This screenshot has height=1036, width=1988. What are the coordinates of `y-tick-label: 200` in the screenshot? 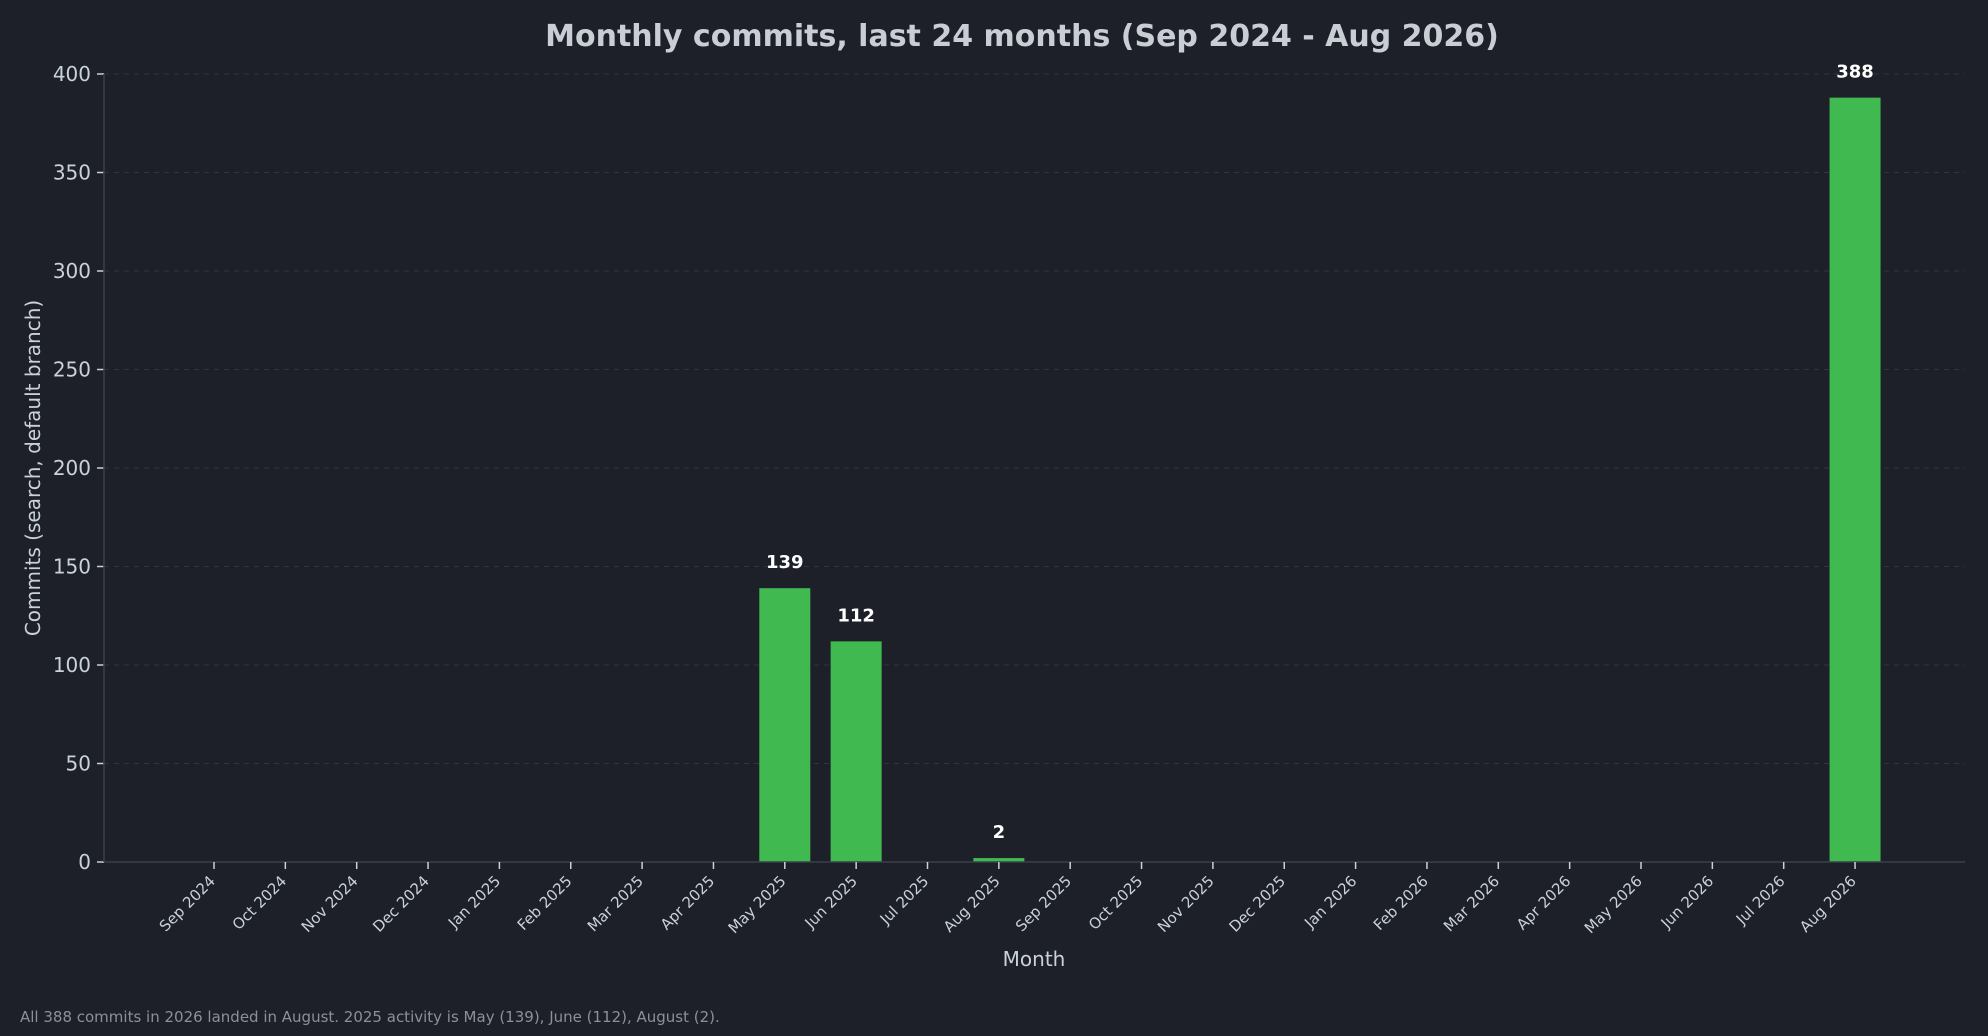 It's located at (72, 468).